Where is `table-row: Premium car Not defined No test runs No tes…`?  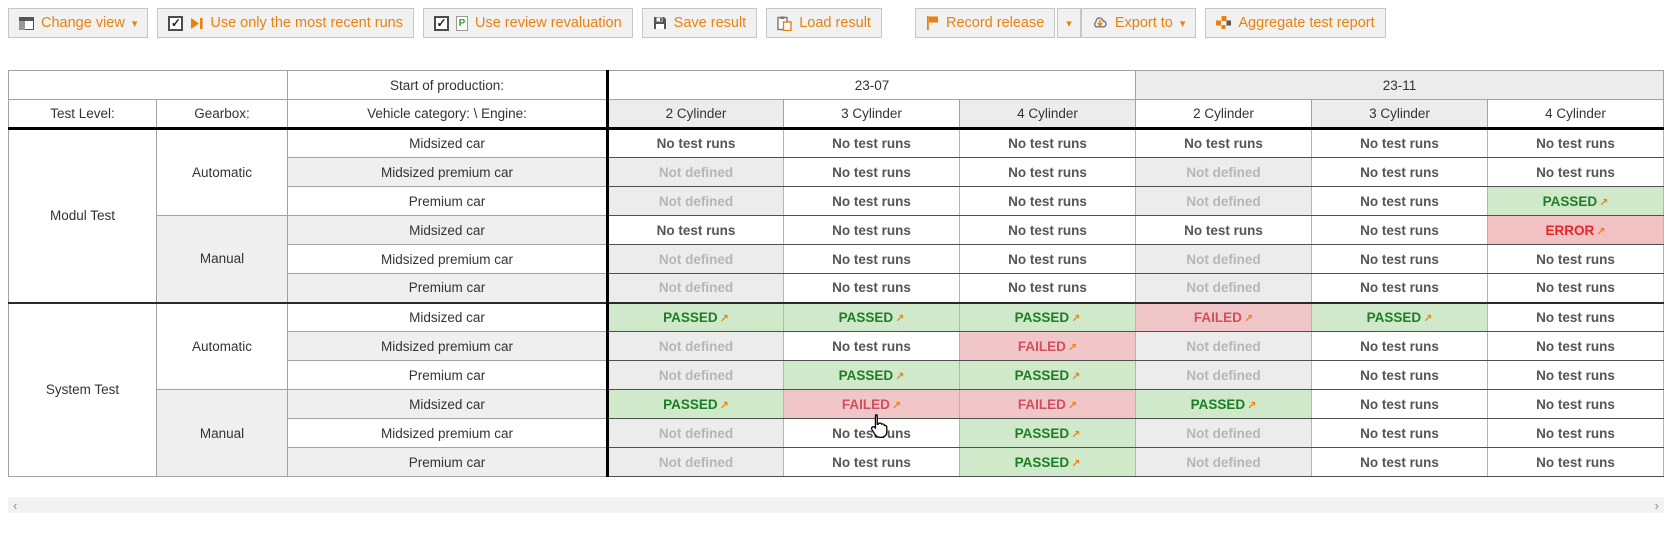
table-row: Premium car Not defined No test runs No tes… is located at coordinates (837, 288).